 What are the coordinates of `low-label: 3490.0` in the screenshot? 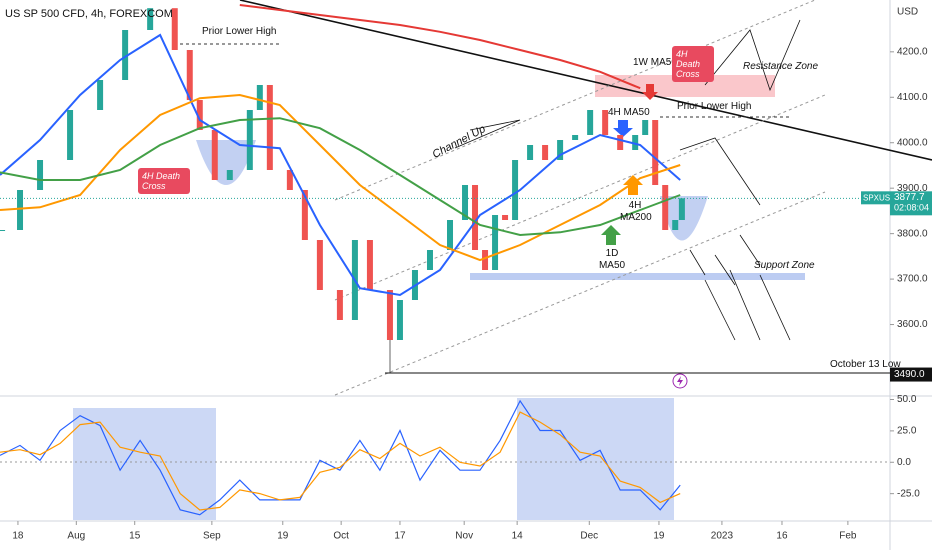 It's located at (909, 374).